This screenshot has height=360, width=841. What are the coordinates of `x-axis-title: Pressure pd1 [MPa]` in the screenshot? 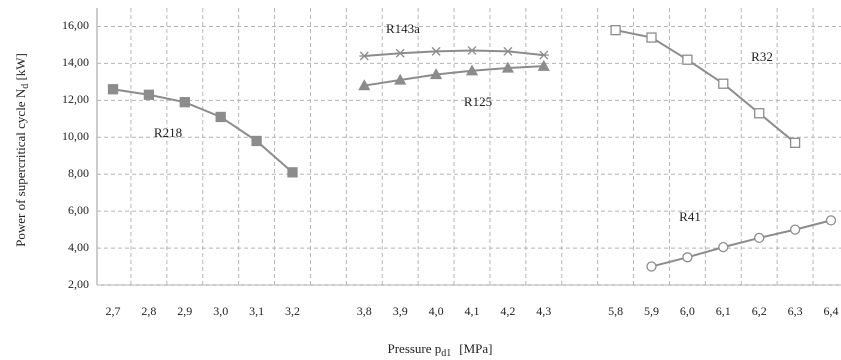 It's located at (439, 350).